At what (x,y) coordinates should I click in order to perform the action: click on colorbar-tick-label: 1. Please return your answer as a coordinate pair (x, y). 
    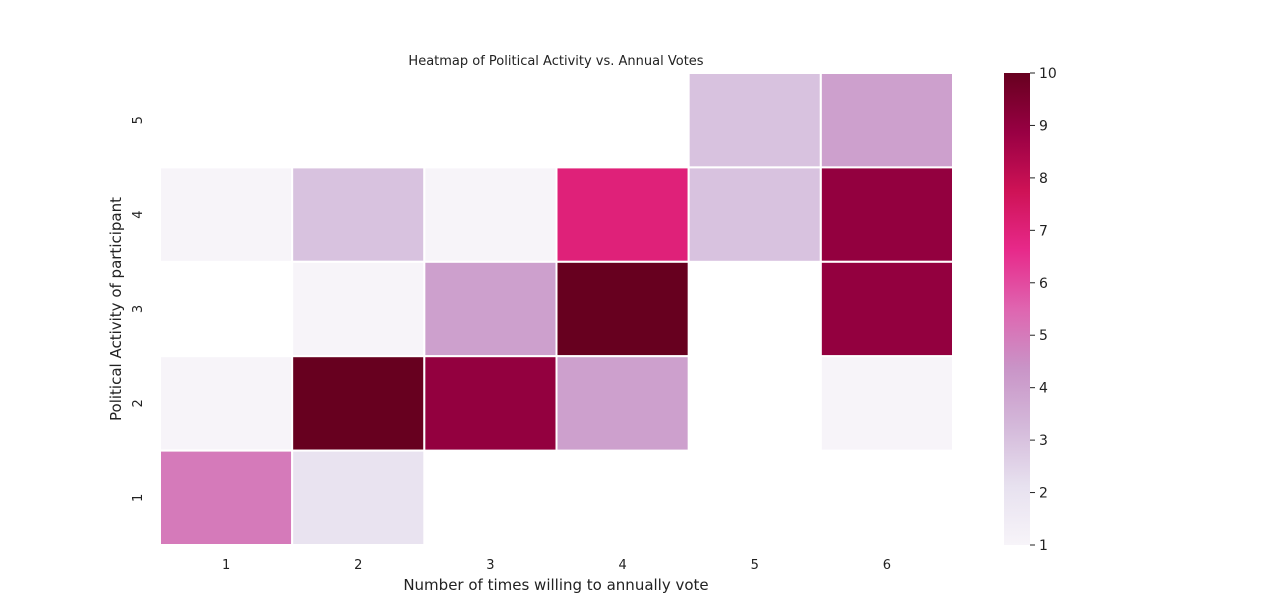
    Looking at the image, I should click on (1043, 546).